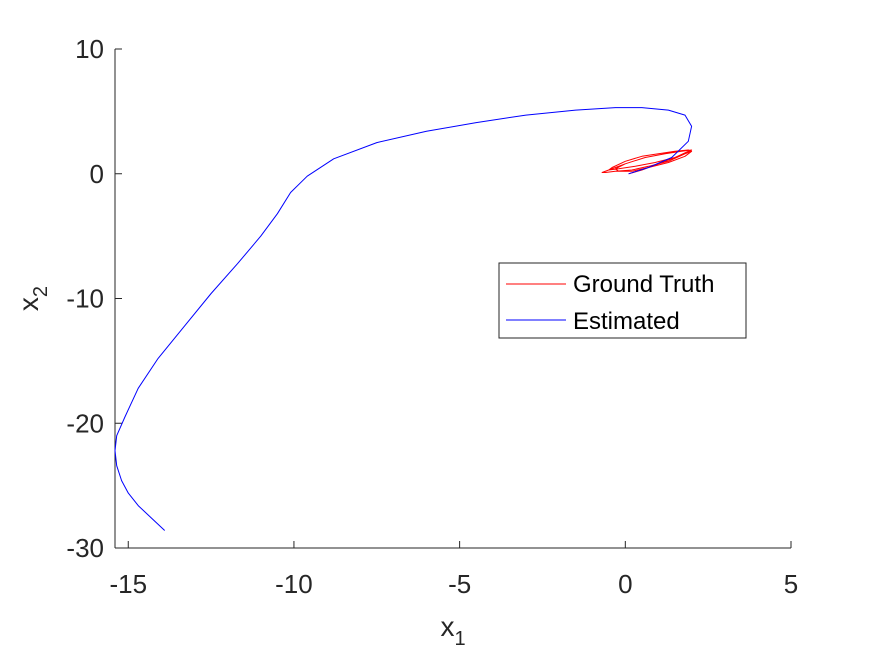 Image resolution: width=875 pixels, height=656 pixels. Describe the element at coordinates (85, 299) in the screenshot. I see `y-tick-label: -10` at that location.